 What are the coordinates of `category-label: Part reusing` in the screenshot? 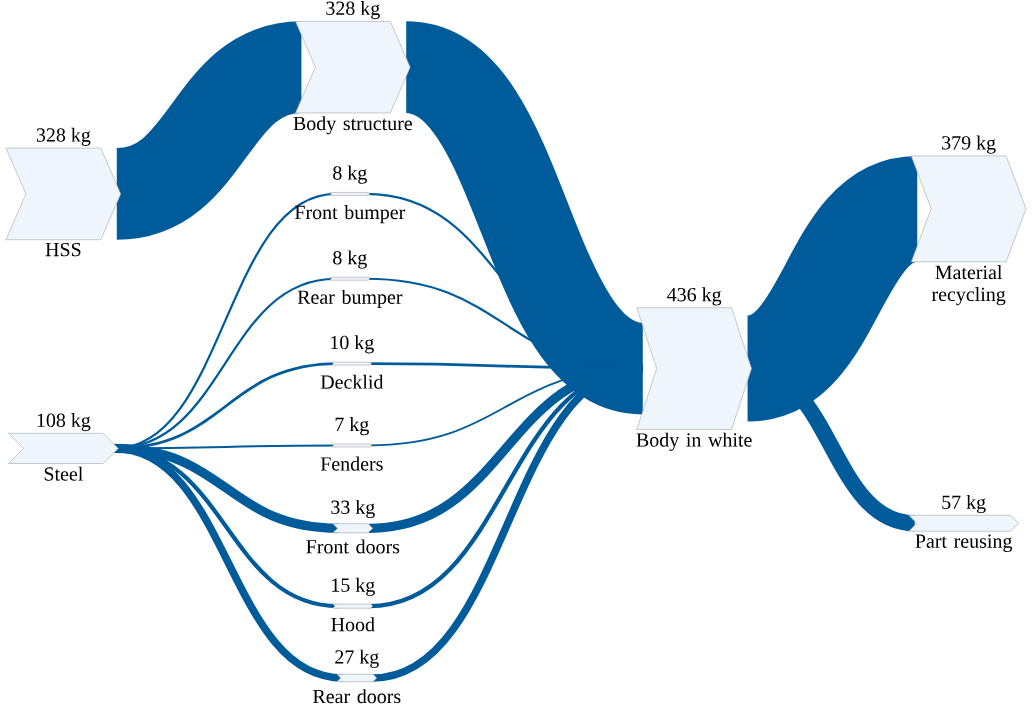 It's located at (964, 543).